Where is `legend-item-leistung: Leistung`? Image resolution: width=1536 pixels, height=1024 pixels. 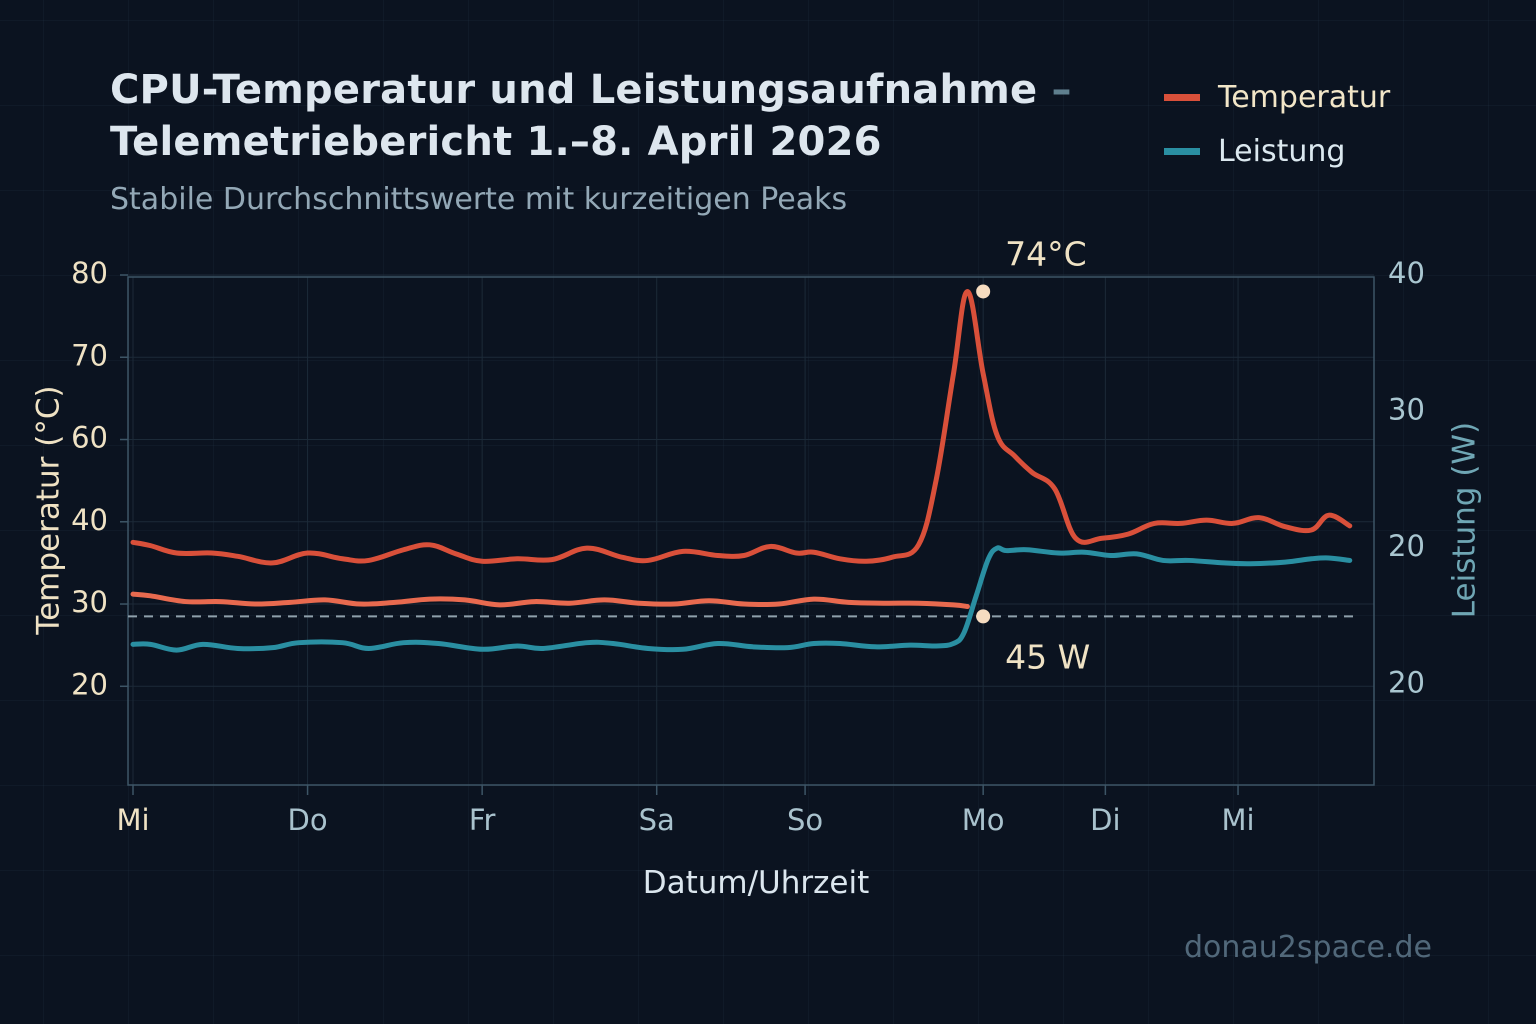 legend-item-leistung: Leistung is located at coordinates (1277, 151).